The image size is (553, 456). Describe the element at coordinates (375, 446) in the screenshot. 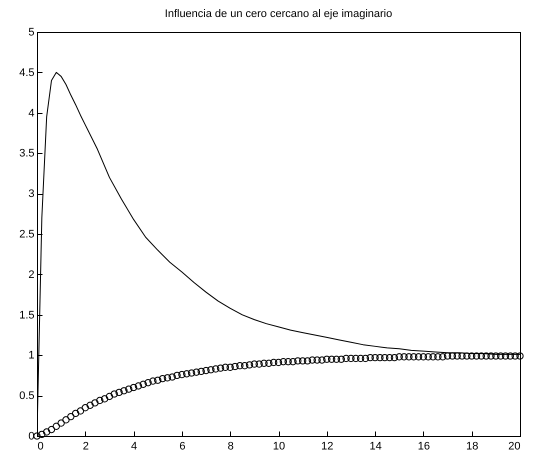

I see `x-tick-label: 14` at that location.